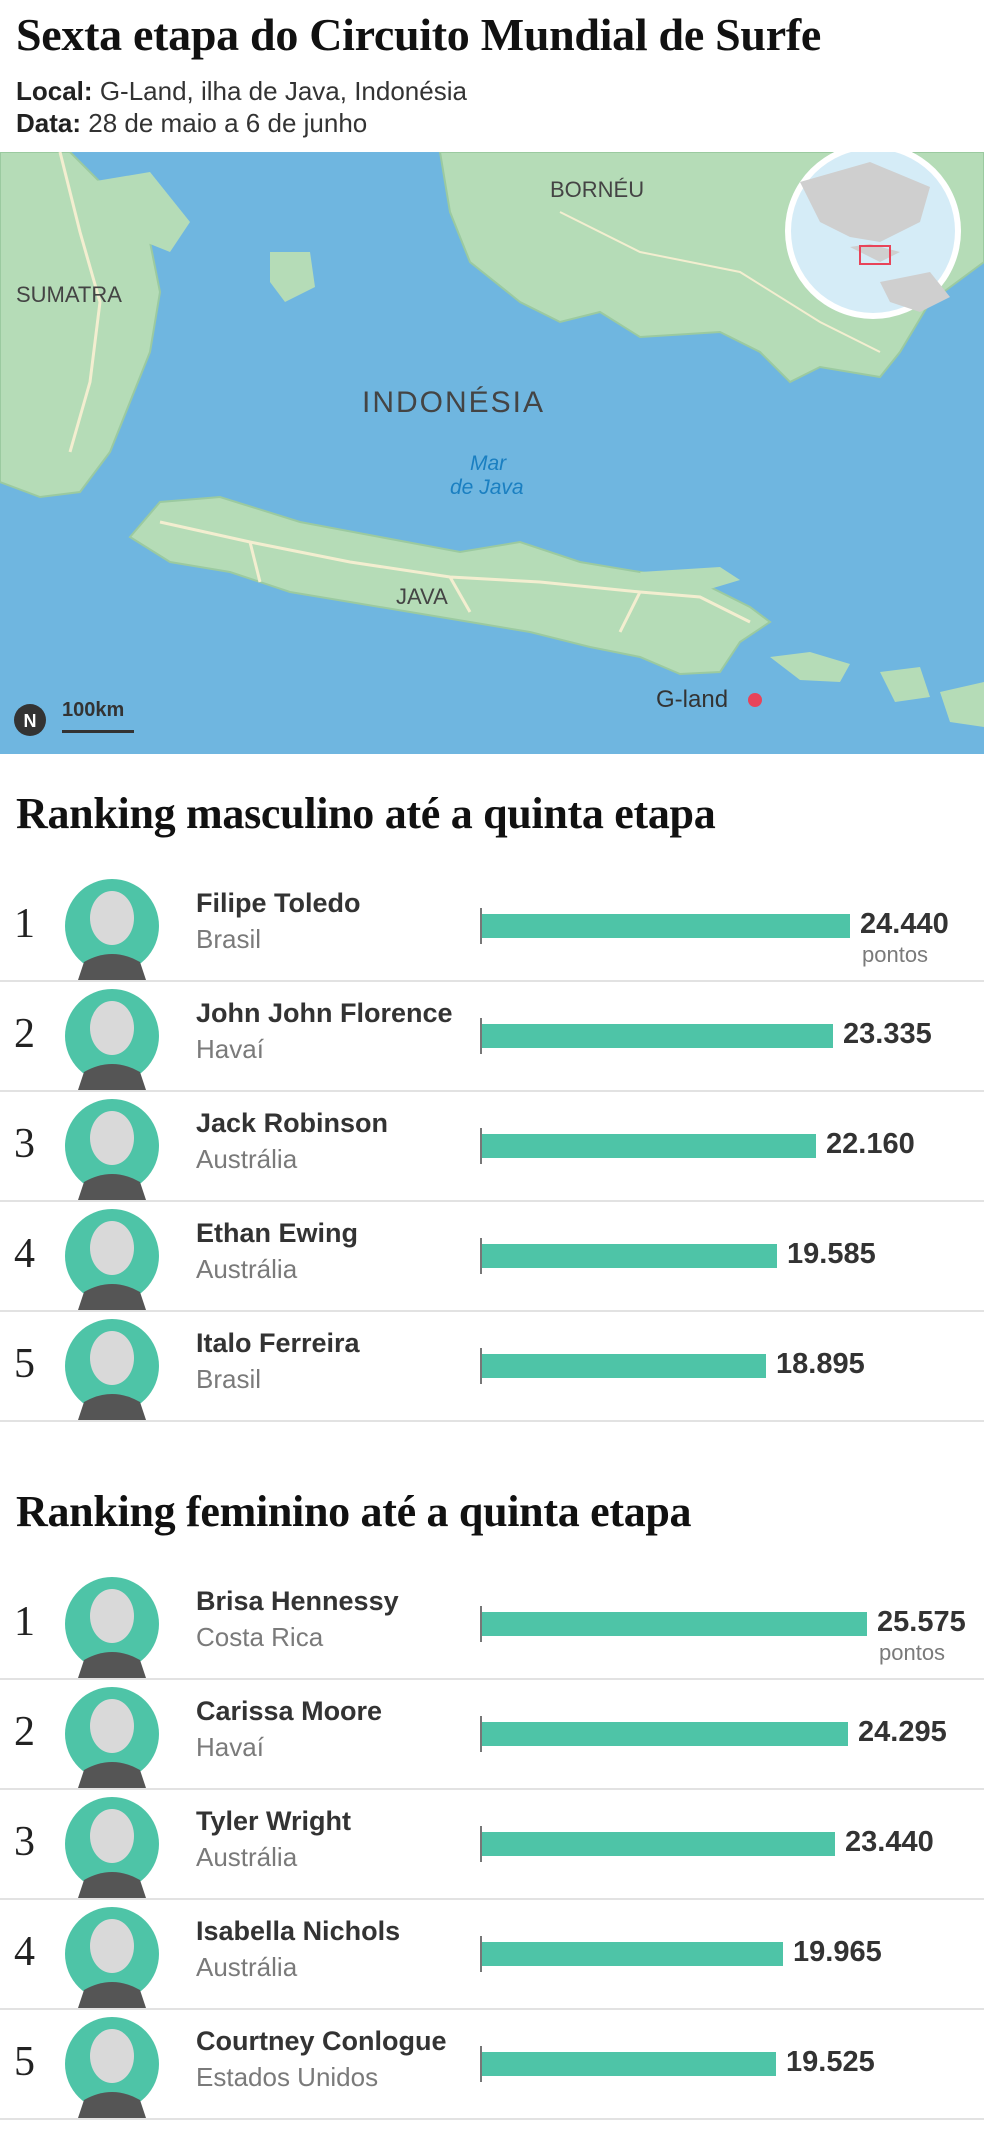  Describe the element at coordinates (278, 1343) in the screenshot. I see `athlete-name: Italo Ferreira` at that location.